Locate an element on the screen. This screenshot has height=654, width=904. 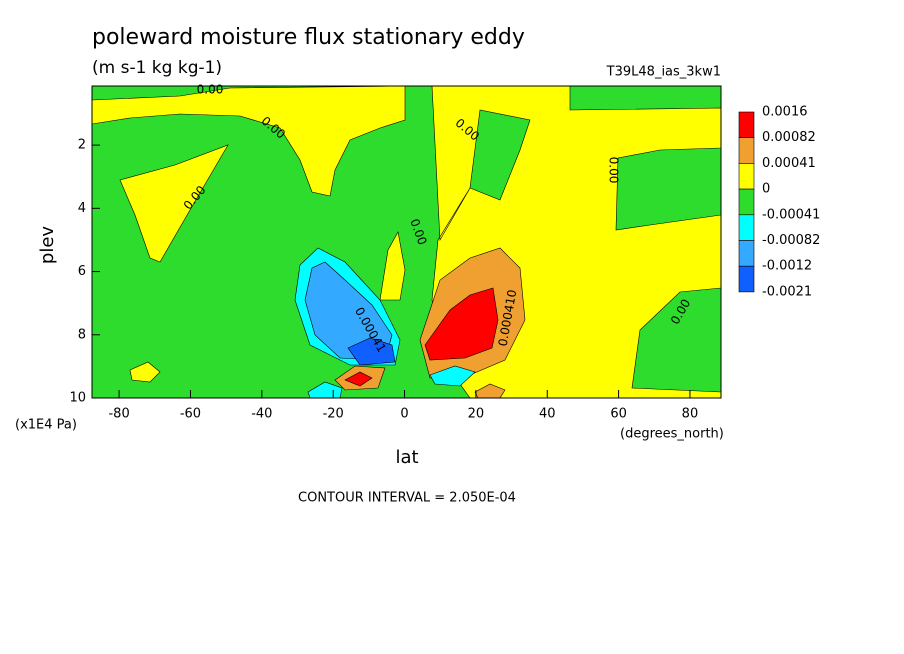
dataset-label: T39L48_ias_3kw1 is located at coordinates (663, 72).